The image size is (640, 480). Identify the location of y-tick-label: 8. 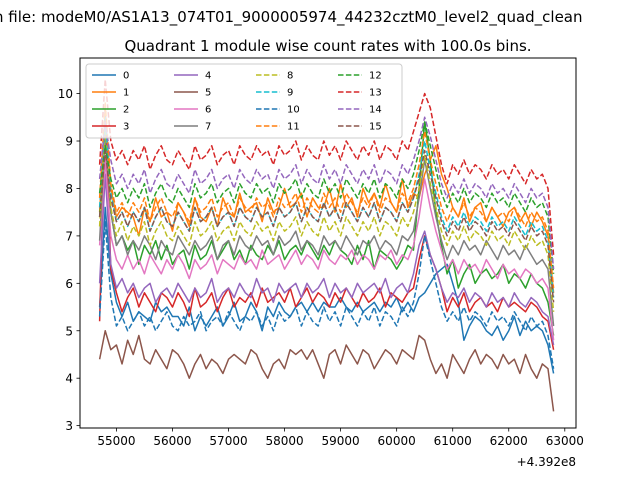
(69, 189).